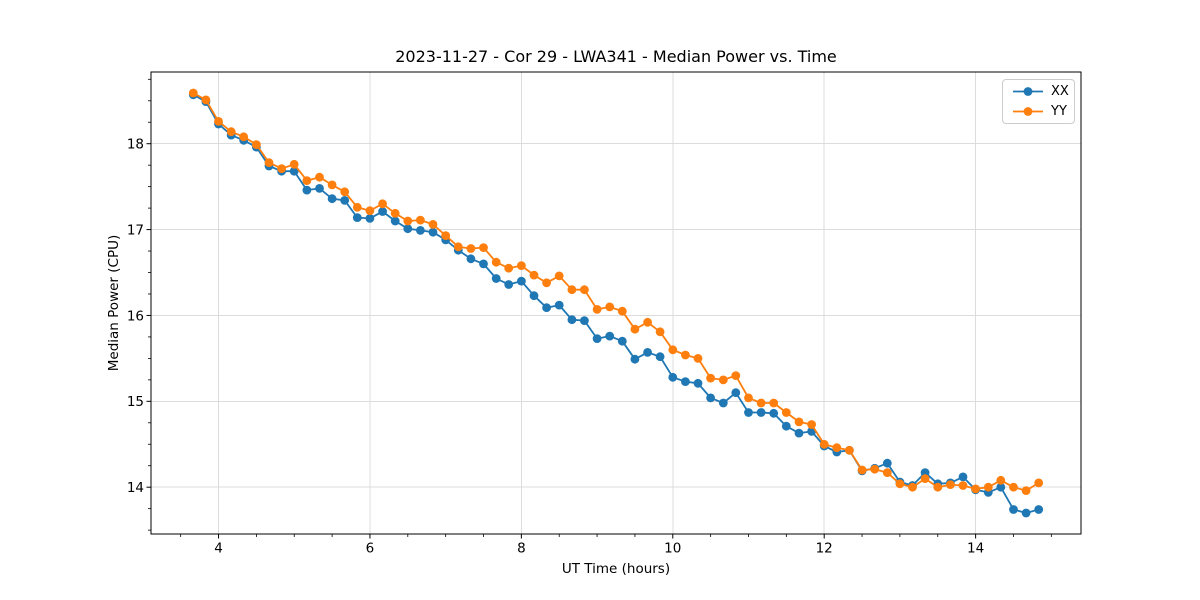 The image size is (1200, 600). What do you see at coordinates (370, 549) in the screenshot?
I see `x-tick-label: 6` at bounding box center [370, 549].